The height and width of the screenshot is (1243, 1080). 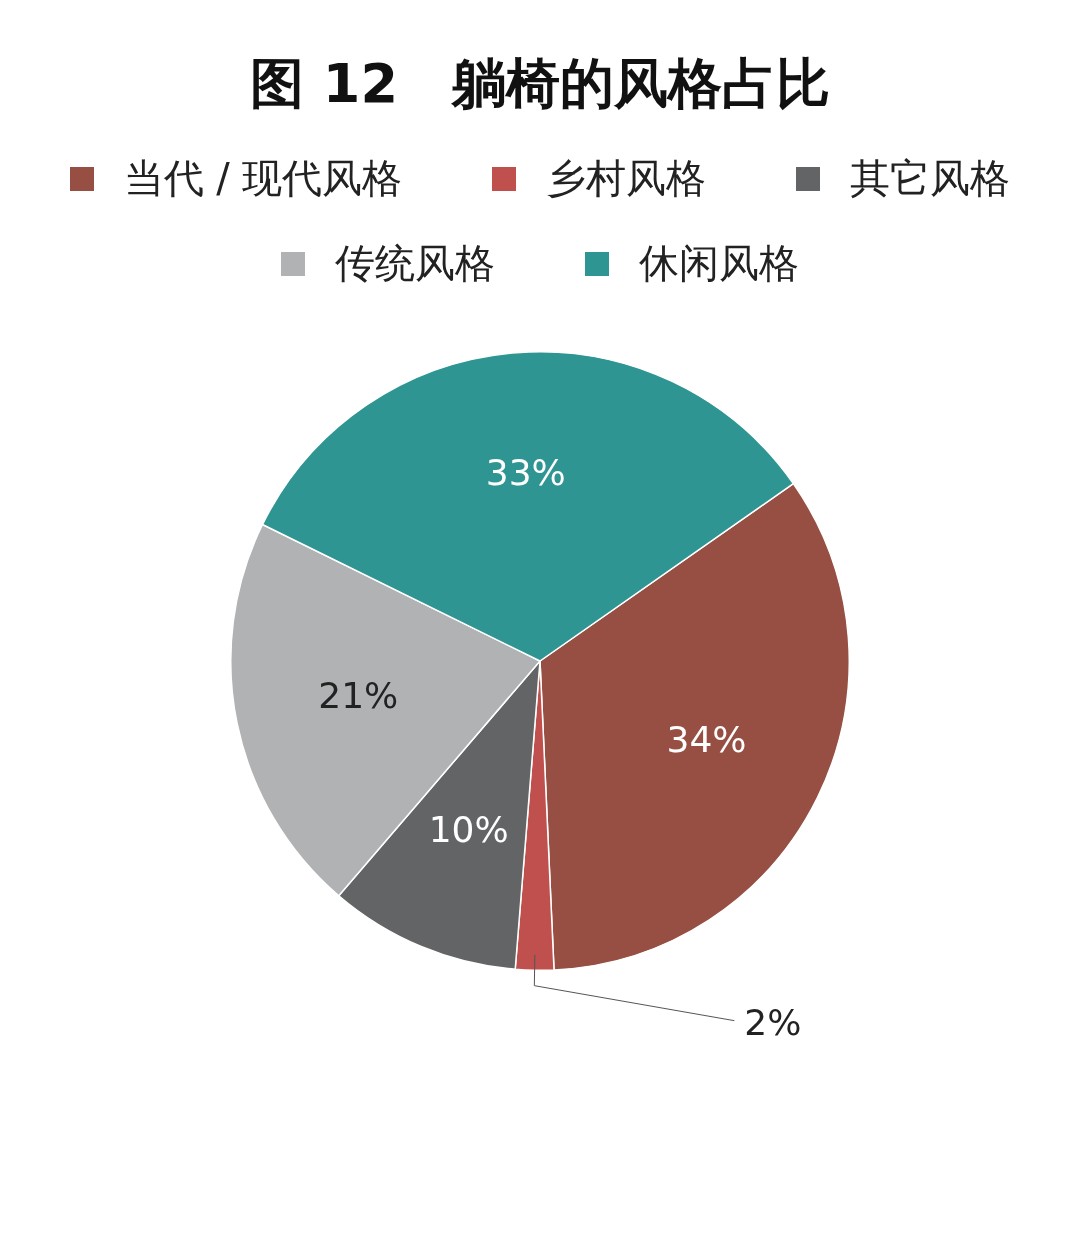 I want to click on legend-label: 休闲风格, so click(x=719, y=263).